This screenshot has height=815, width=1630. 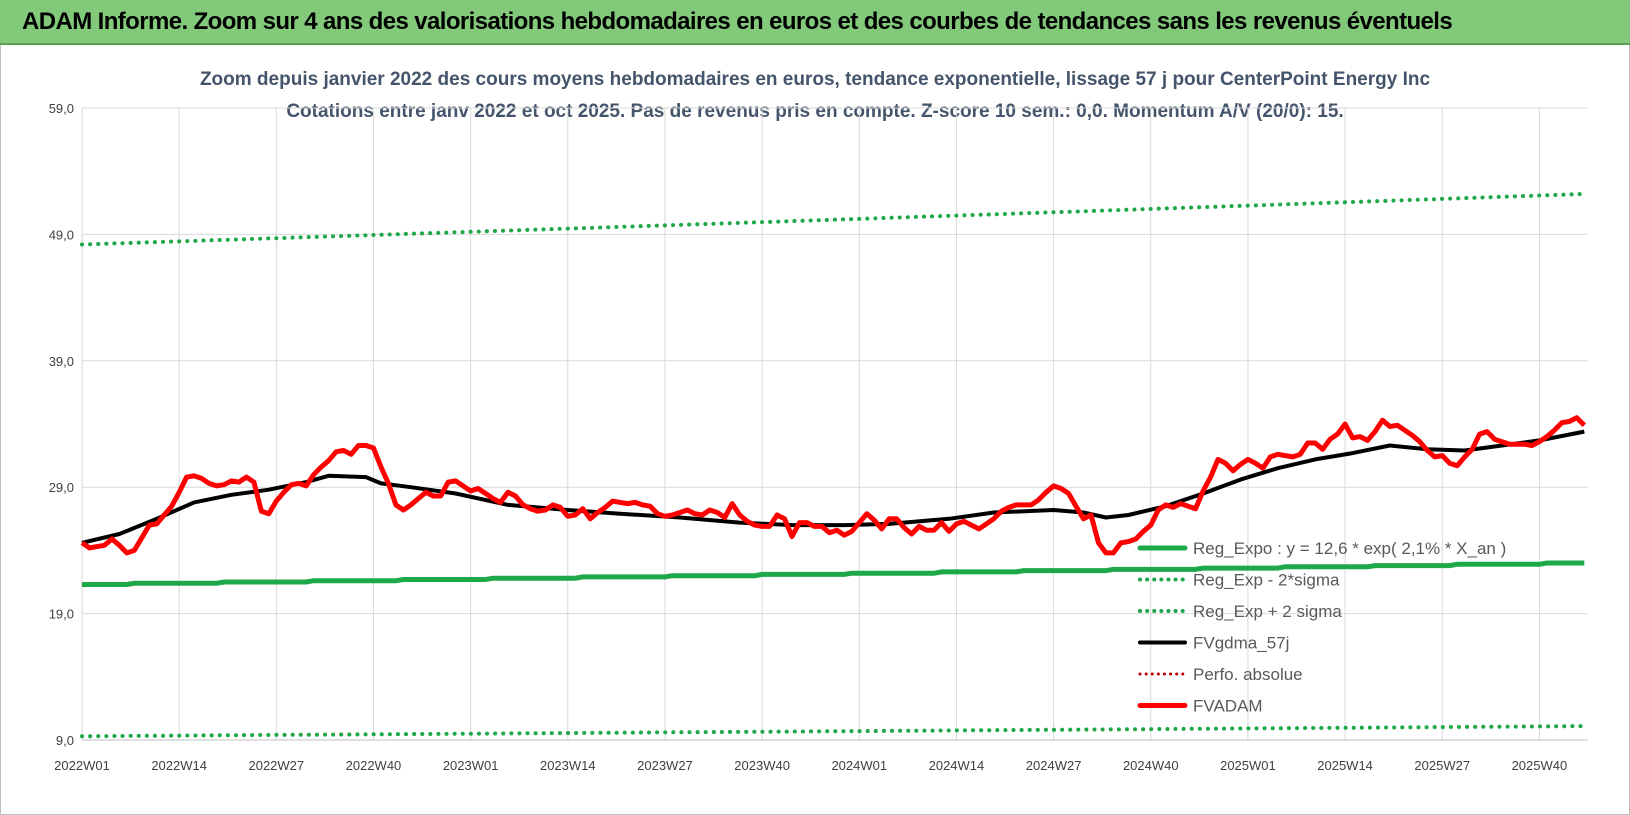 What do you see at coordinates (1266, 580) in the screenshot?
I see `legend-label-reg_minus: Reg_Exp - 2*sigma` at bounding box center [1266, 580].